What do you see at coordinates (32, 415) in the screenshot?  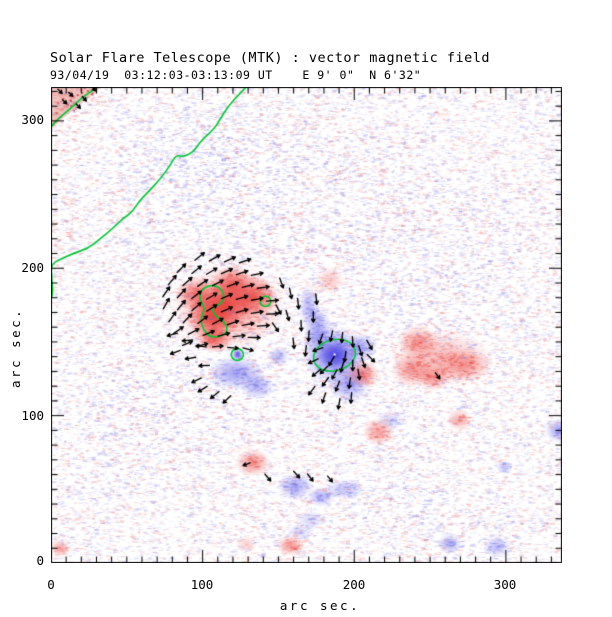 I see `y-tick-label-1: 100` at bounding box center [32, 415].